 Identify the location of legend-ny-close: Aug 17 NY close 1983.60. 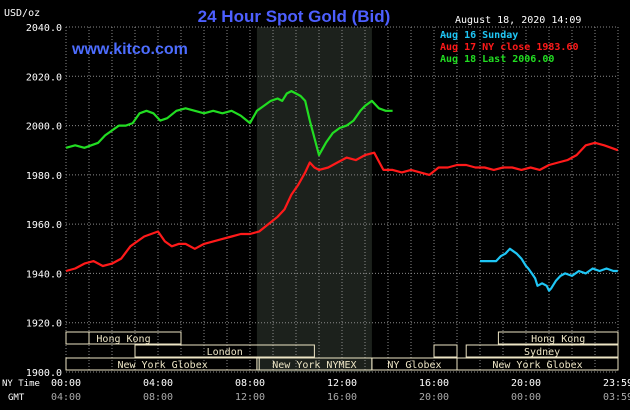
(509, 47).